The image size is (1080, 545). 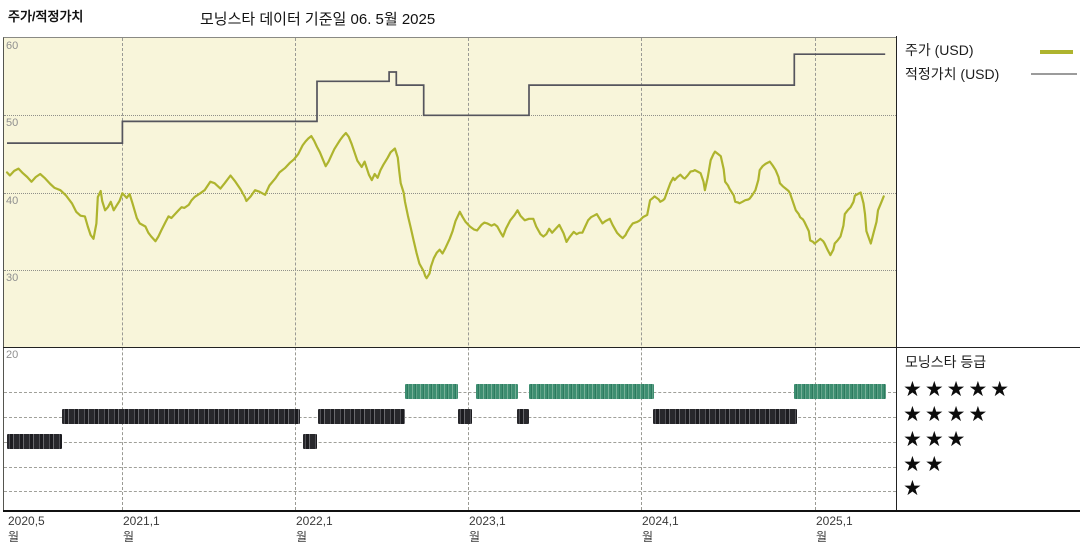 I want to click on rating-row-gridline-3-star, so click(x=450, y=442).